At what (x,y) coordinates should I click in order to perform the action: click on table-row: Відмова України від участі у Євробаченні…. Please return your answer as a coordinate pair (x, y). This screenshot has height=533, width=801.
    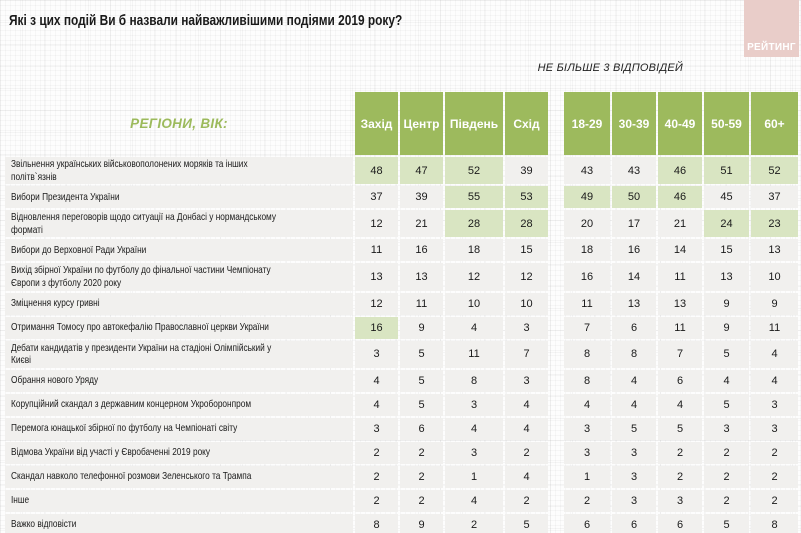
    Looking at the image, I should click on (401, 452).